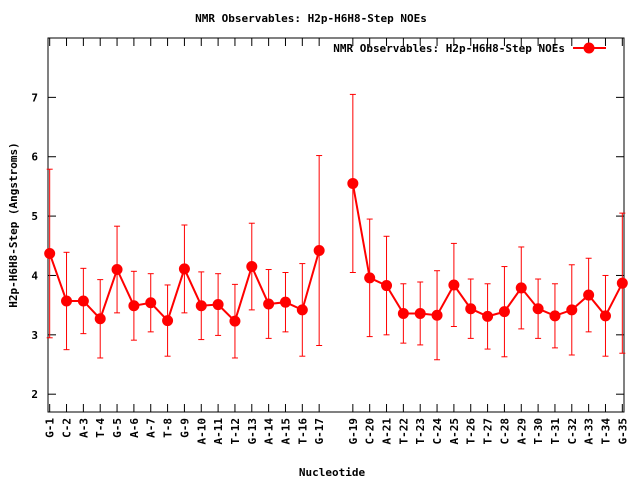  Describe the element at coordinates (235, 431) in the screenshot. I see `x-tick-label: T-12` at that location.